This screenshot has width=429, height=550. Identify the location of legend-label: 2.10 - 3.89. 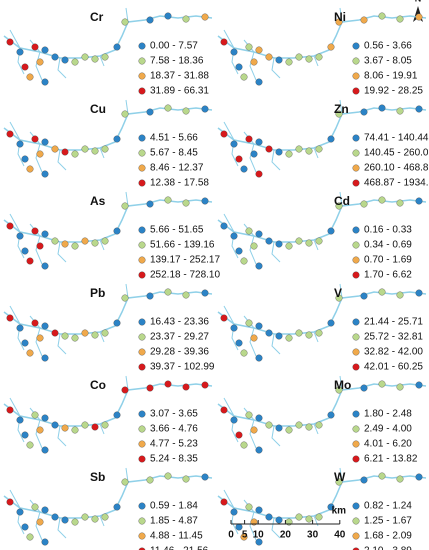
(388, 548).